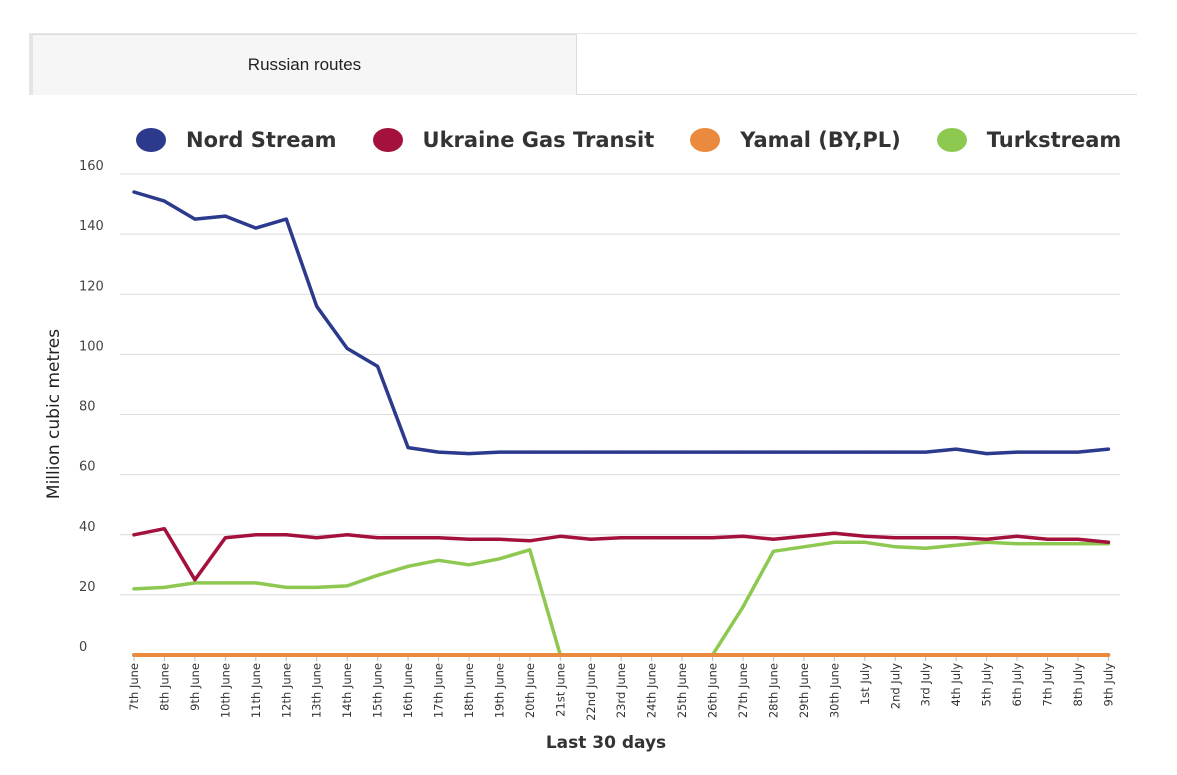  I want to click on x-tick-label: 15th June, so click(378, 690).